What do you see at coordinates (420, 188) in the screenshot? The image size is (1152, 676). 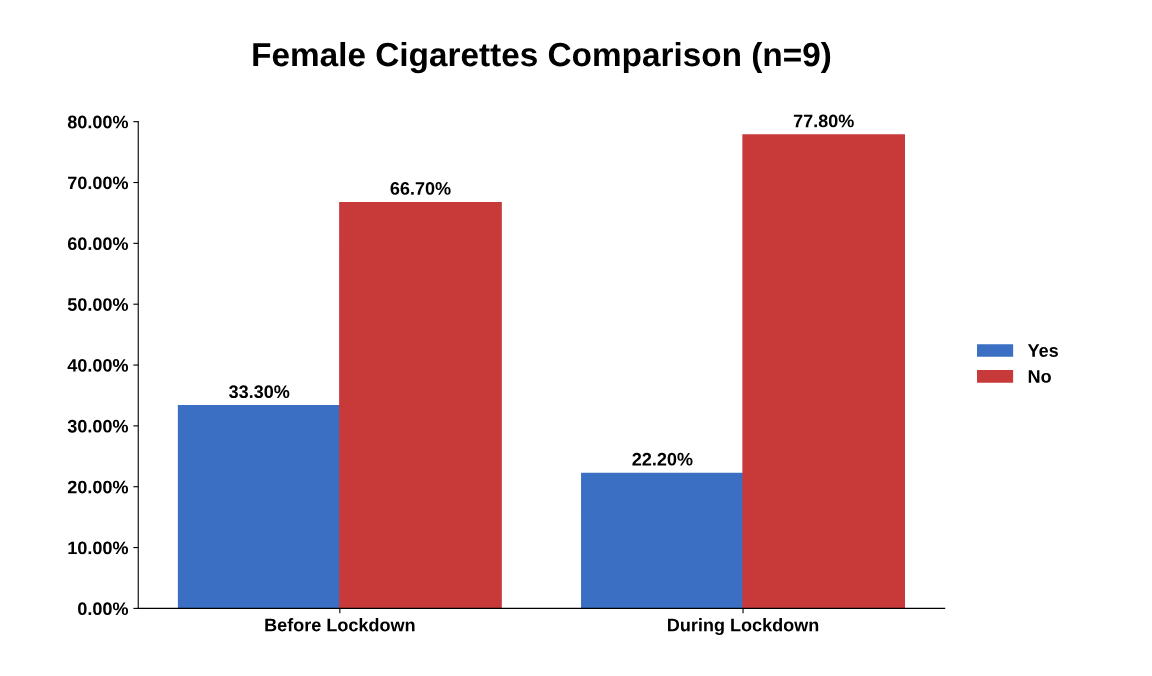 I see `data-label: 66.70%` at bounding box center [420, 188].